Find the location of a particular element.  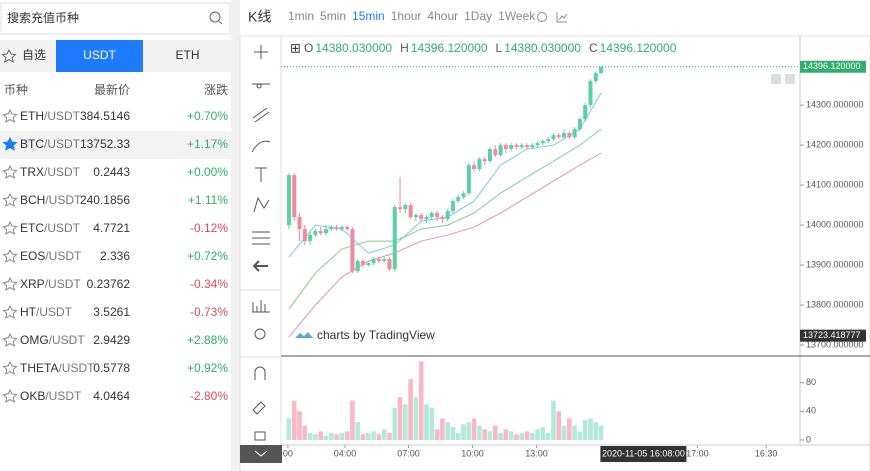

pair: EOS/USDT is located at coordinates (51, 256).